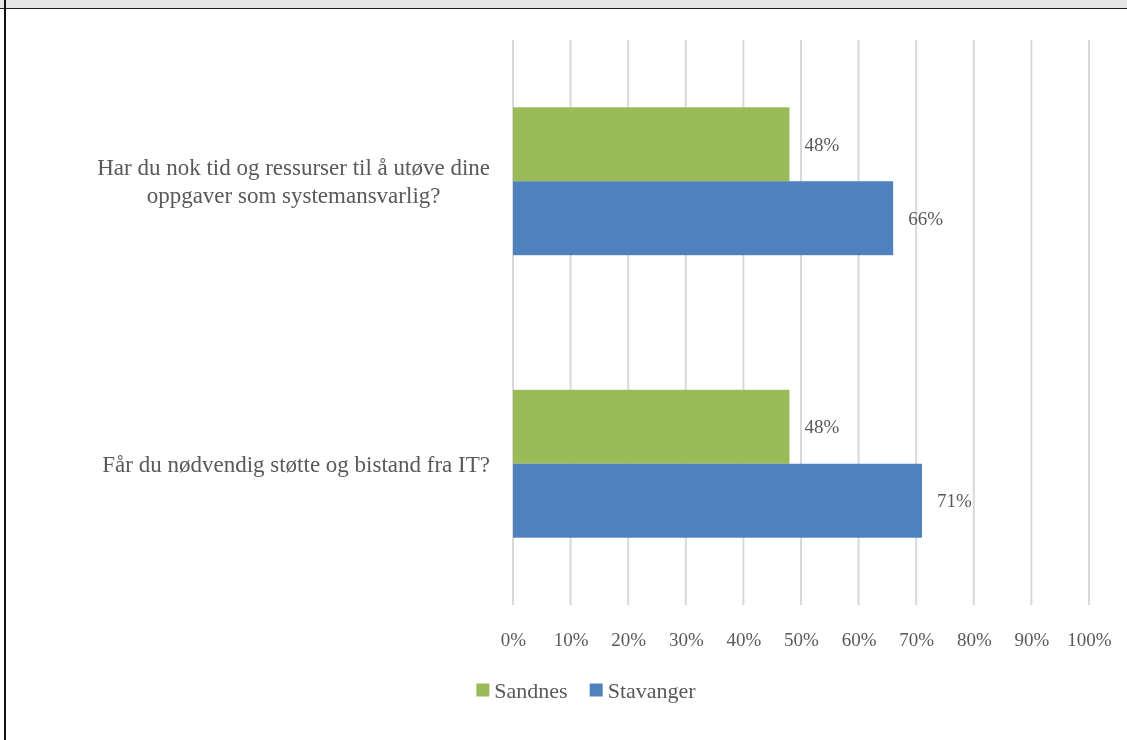 The image size is (1127, 740). What do you see at coordinates (1089, 639) in the screenshot?
I see `x-tick-label: 100%` at bounding box center [1089, 639].